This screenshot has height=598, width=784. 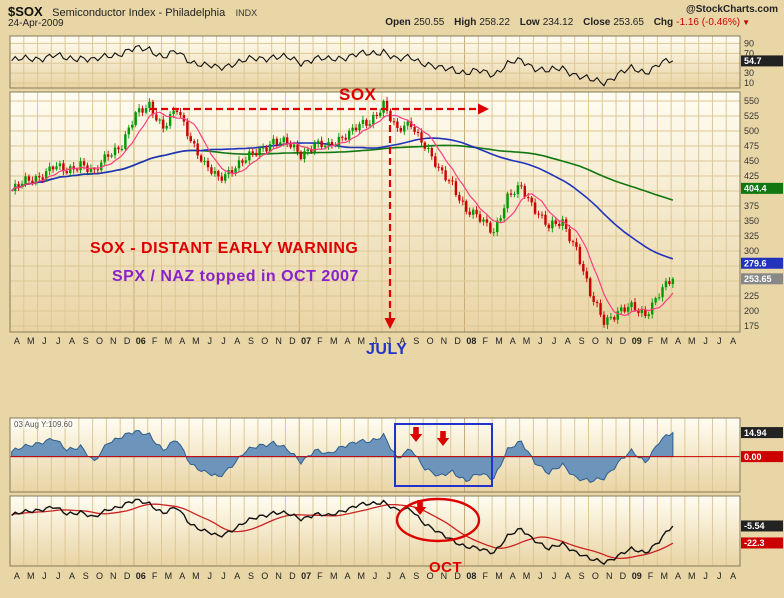 I want to click on svg-text: 325, so click(x=751, y=236).